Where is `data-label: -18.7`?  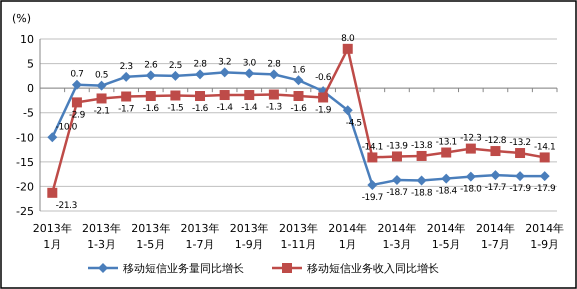
data-label: -18.7 is located at coordinates (397, 193).